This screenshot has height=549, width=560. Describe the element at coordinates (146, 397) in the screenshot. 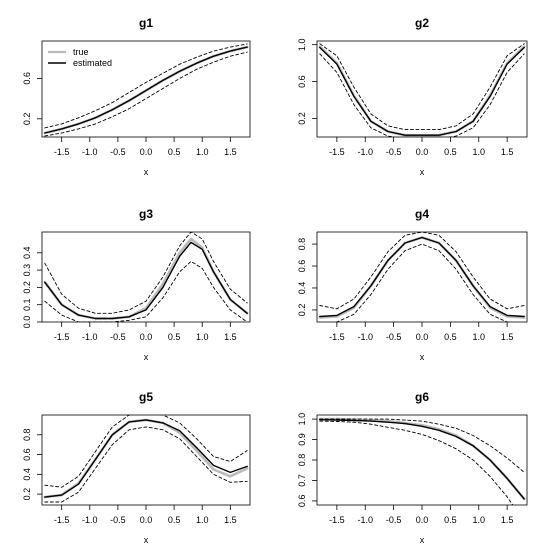

I see `panel-title: g5` at that location.